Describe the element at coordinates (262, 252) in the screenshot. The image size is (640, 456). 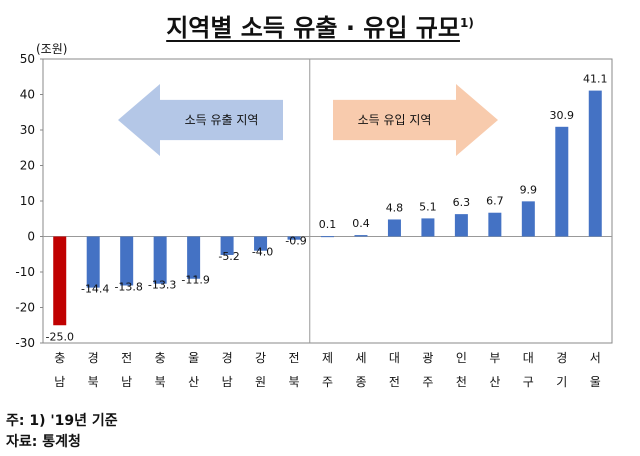
I see `data-label: -4.0` at that location.